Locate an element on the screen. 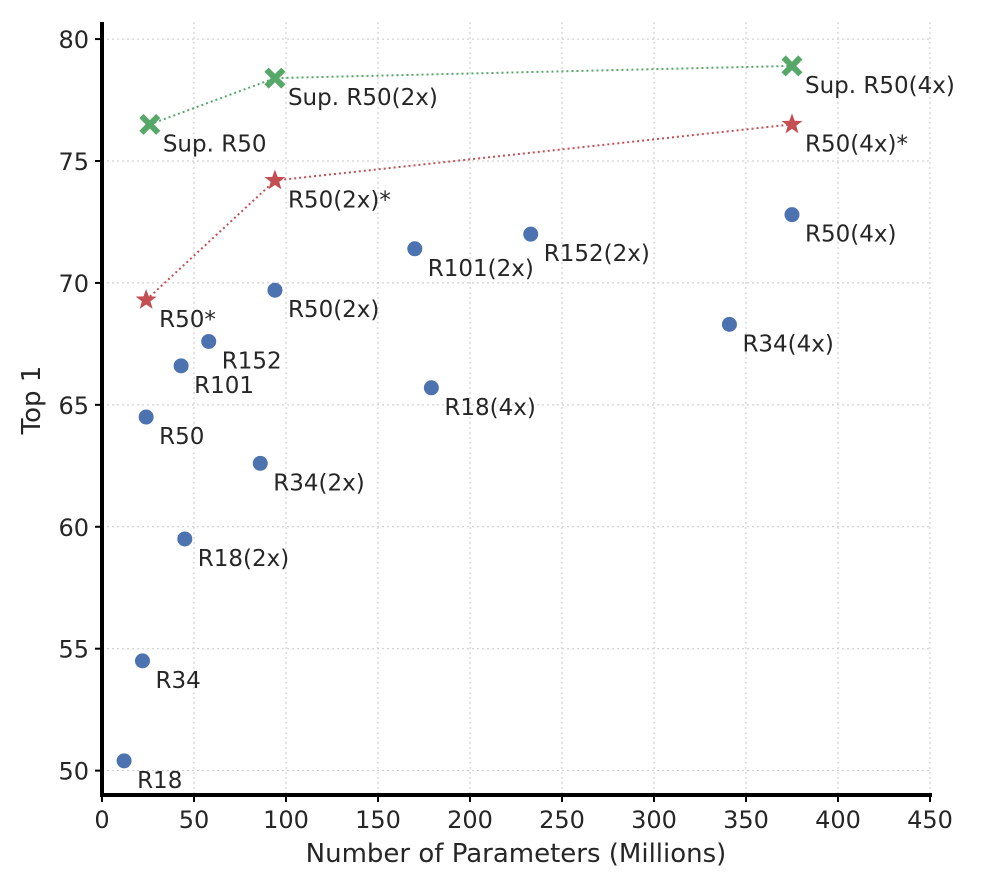 The height and width of the screenshot is (876, 988). point-label: R34(2x) is located at coordinates (318, 483).